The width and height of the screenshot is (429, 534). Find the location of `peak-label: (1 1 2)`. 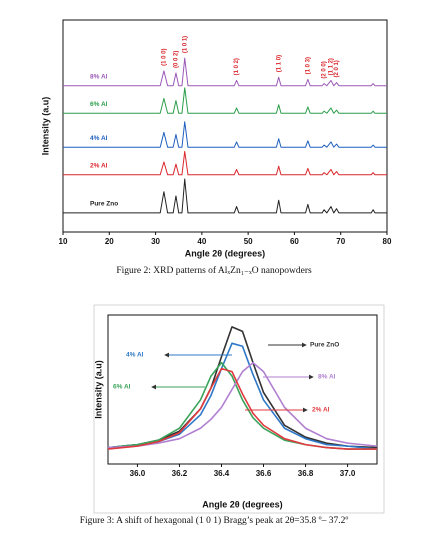

peak-label: (1 1 2) is located at coordinates (332, 66).